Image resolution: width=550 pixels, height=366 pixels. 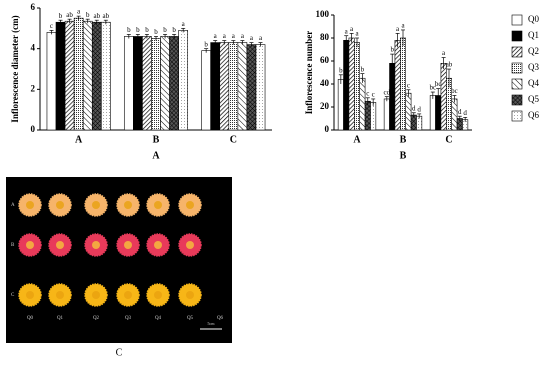 What do you see at coordinates (533, 67) in the screenshot?
I see `legend-label: Q3` at bounding box center [533, 67].